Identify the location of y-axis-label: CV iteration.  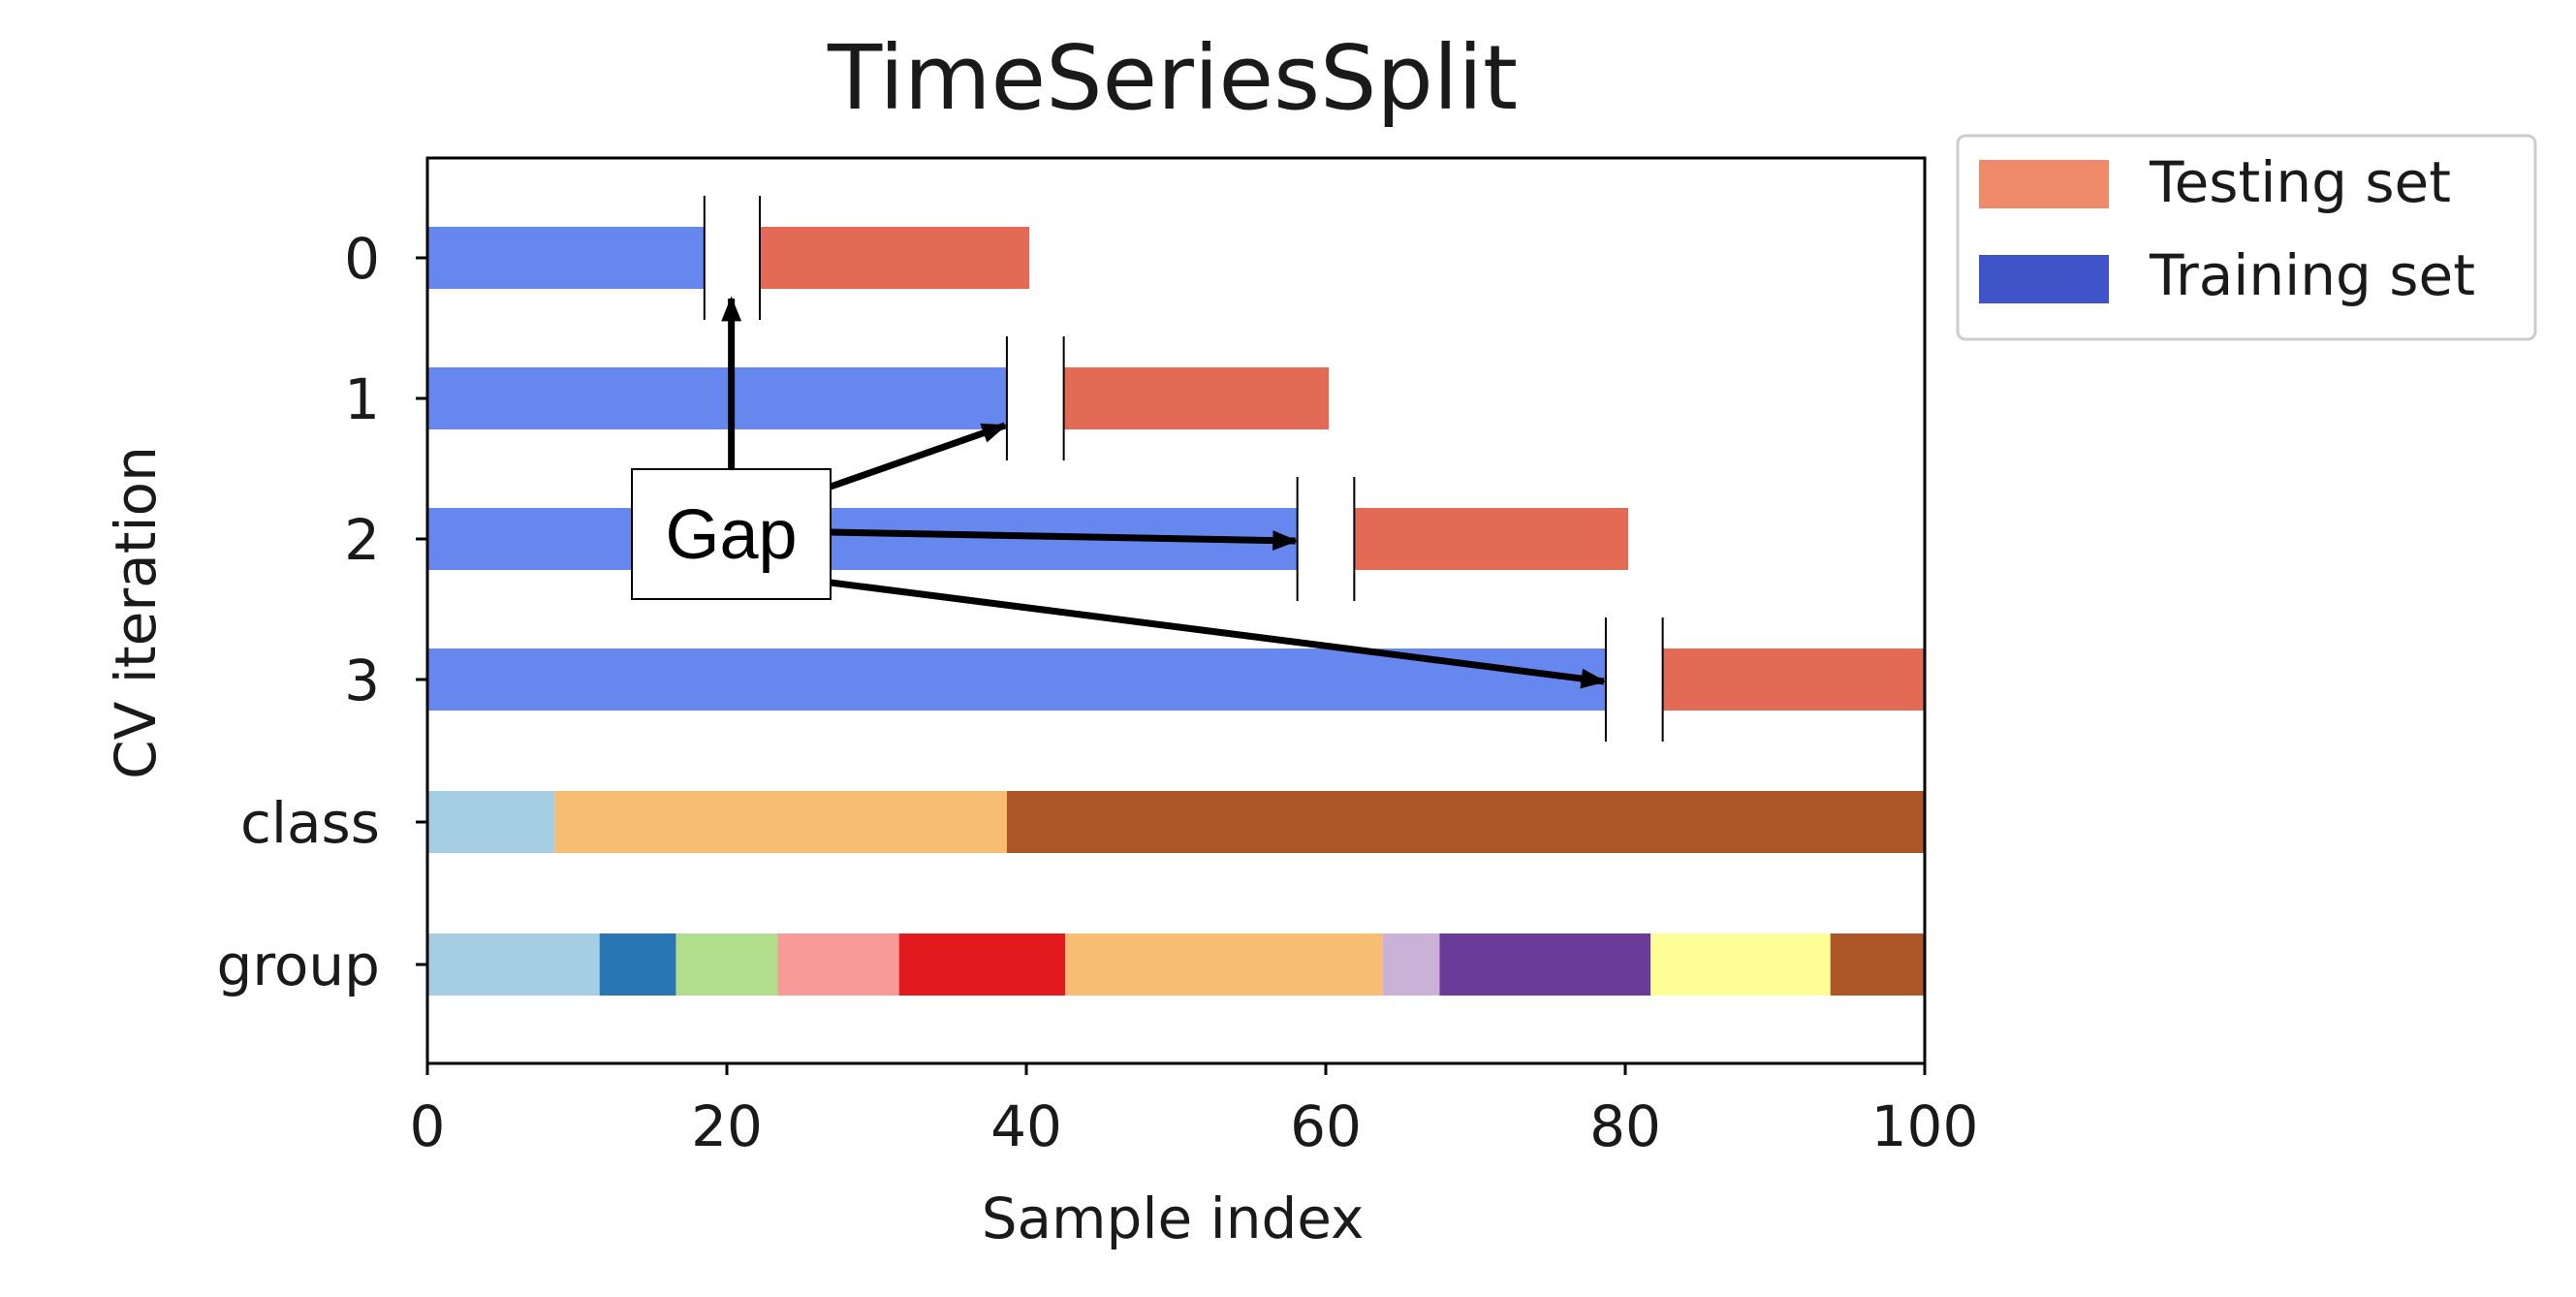
(136, 612).